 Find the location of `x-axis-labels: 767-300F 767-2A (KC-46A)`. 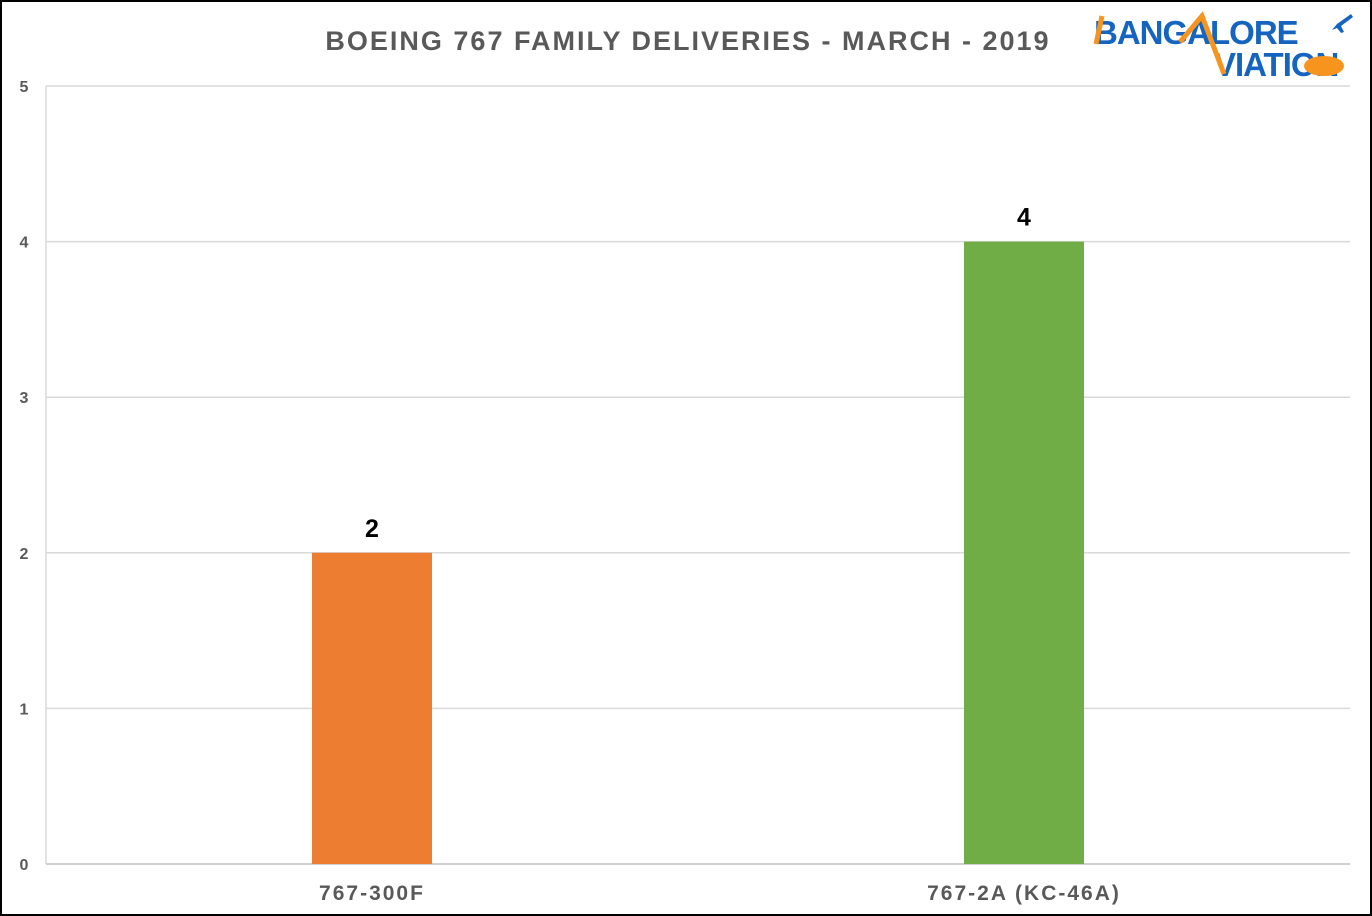

x-axis-labels: 767-300F 767-2A (KC-46A) is located at coordinates (720, 893).